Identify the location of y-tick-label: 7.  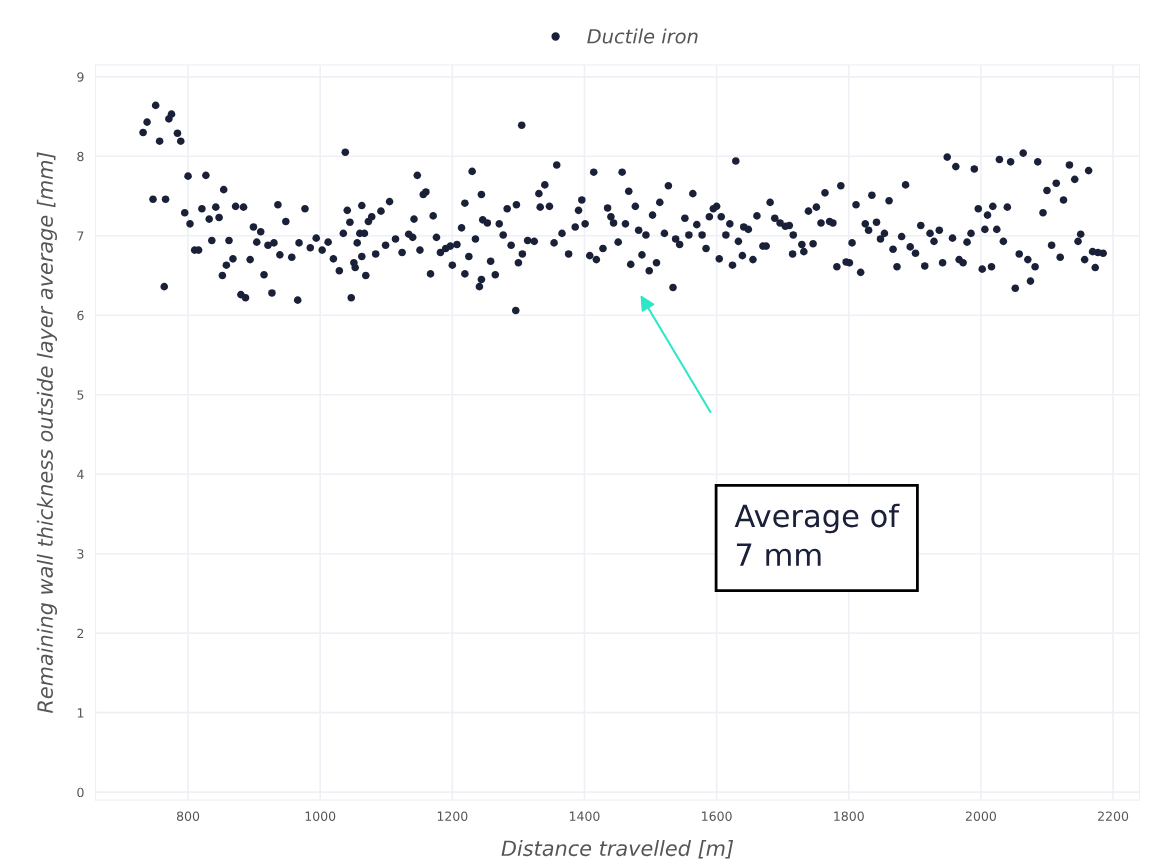
(80, 236).